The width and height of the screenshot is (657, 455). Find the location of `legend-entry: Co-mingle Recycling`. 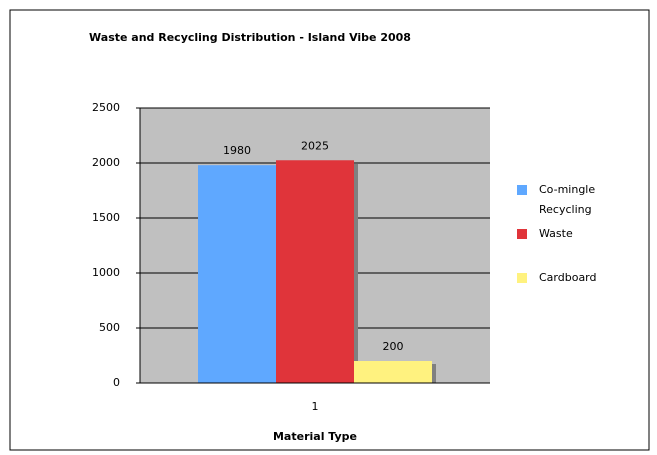

legend-entry: Co-mingle Recycling is located at coordinates (577, 202).